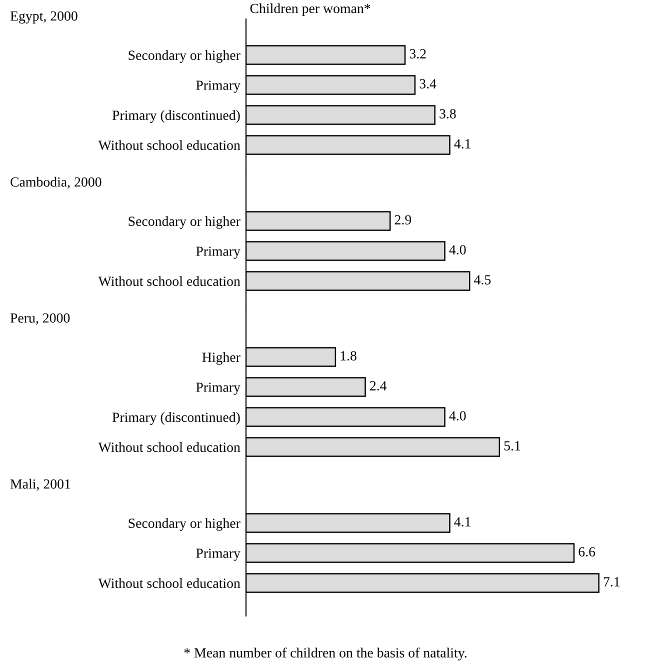 The width and height of the screenshot is (651, 670). I want to click on x-axis-title: Children per woman*, so click(310, 9).